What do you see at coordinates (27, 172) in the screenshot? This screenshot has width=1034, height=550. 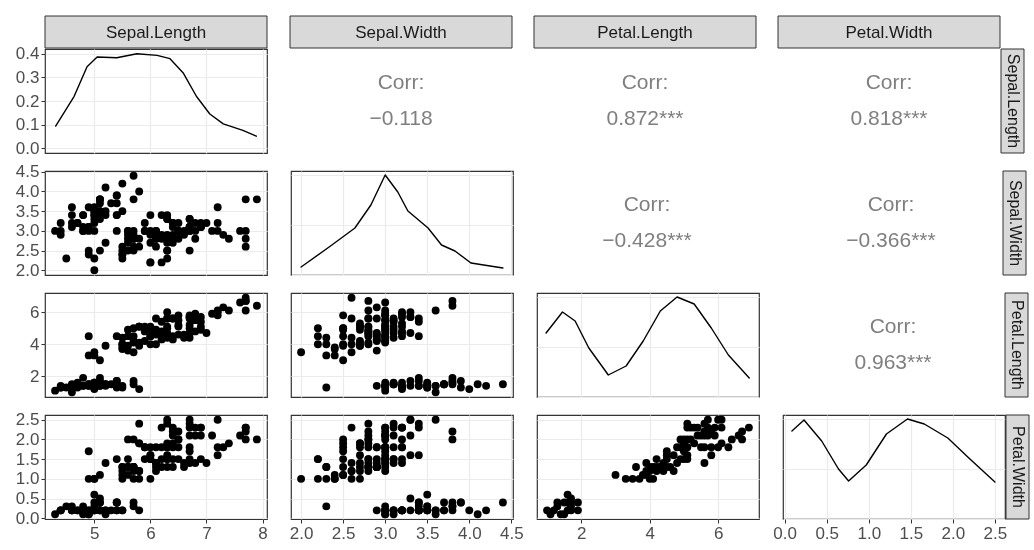 I see `y-tick-label: 4.5` at bounding box center [27, 172].